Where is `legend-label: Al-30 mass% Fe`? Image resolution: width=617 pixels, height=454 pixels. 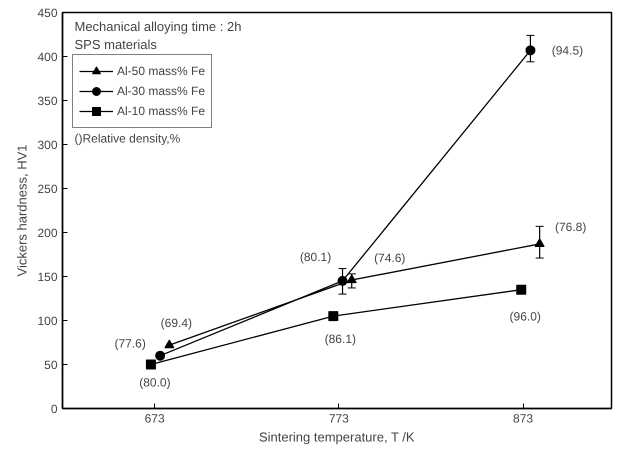 legend-label: Al-30 mass% Fe is located at coordinates (161, 91).